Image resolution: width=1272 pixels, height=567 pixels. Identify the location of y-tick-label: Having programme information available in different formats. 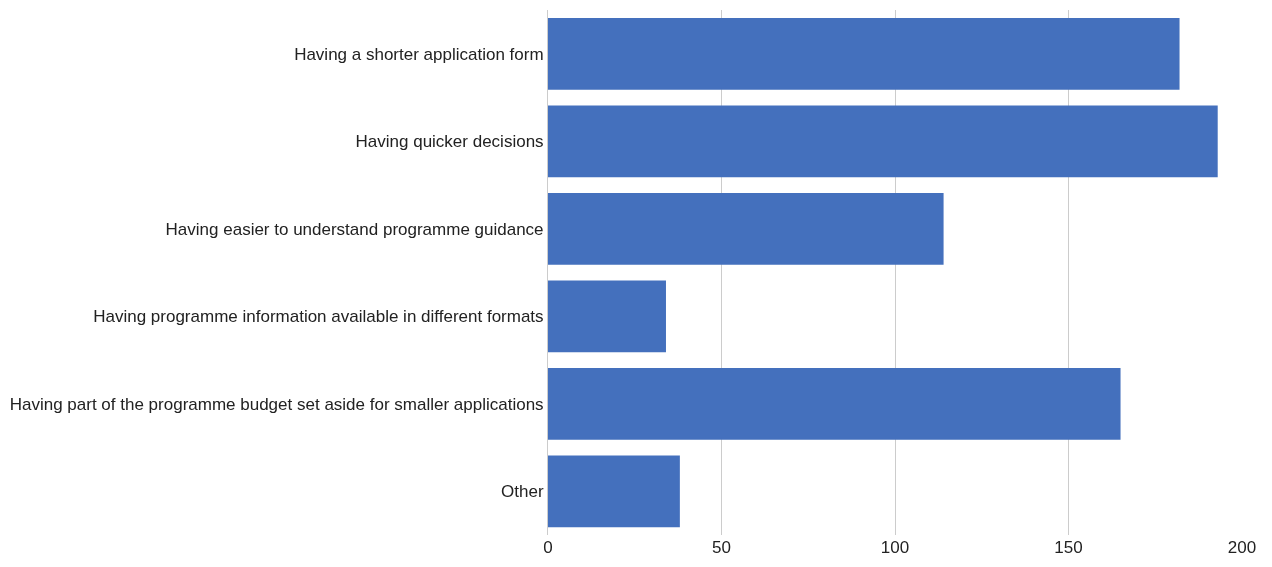
(318, 317).